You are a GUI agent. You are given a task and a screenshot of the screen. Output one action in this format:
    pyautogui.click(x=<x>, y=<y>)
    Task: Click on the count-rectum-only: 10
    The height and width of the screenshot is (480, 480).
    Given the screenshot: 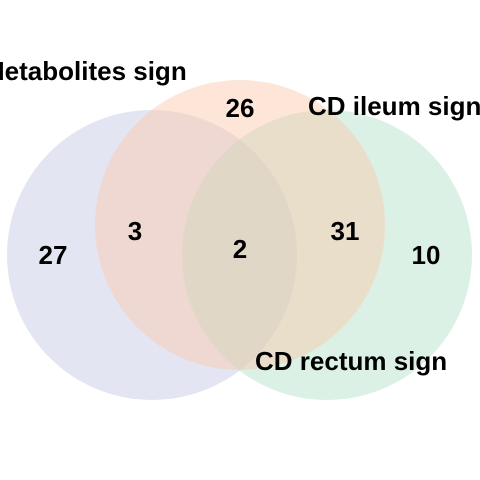 What is the action you would take?
    pyautogui.click(x=426, y=255)
    